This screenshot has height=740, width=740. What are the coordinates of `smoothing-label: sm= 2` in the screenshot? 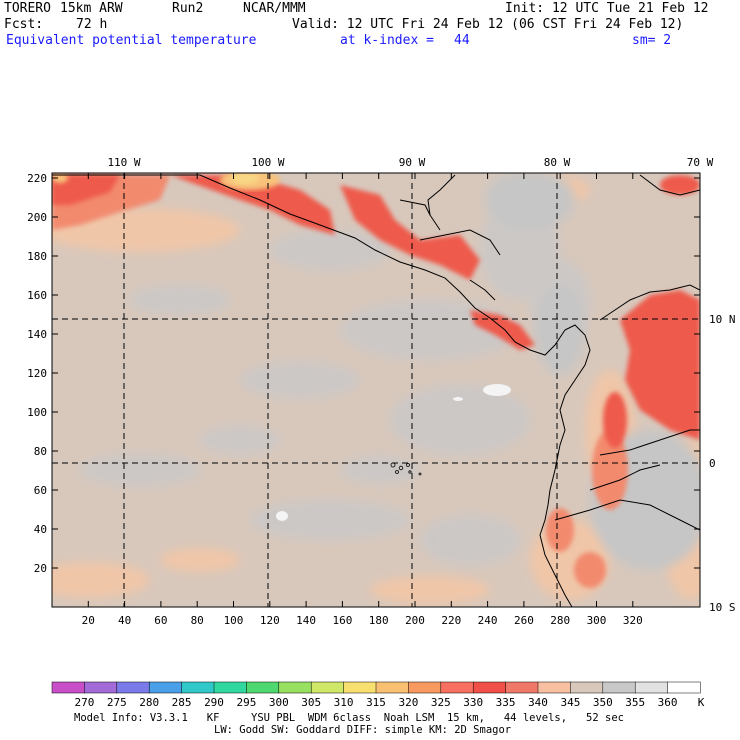 It's located at (652, 40).